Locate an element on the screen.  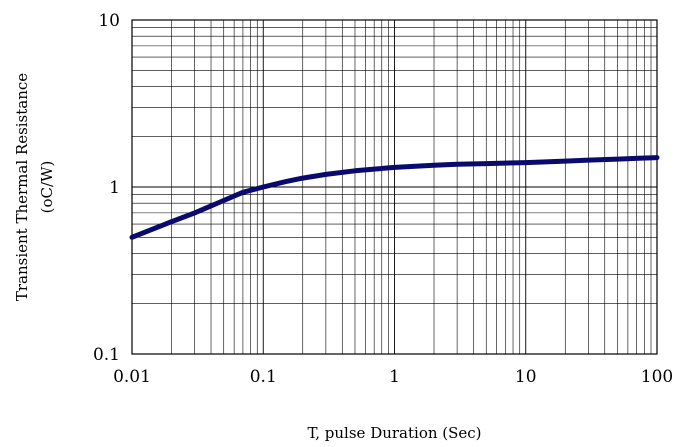
x-tick-label: 0.01 is located at coordinates (132, 377).